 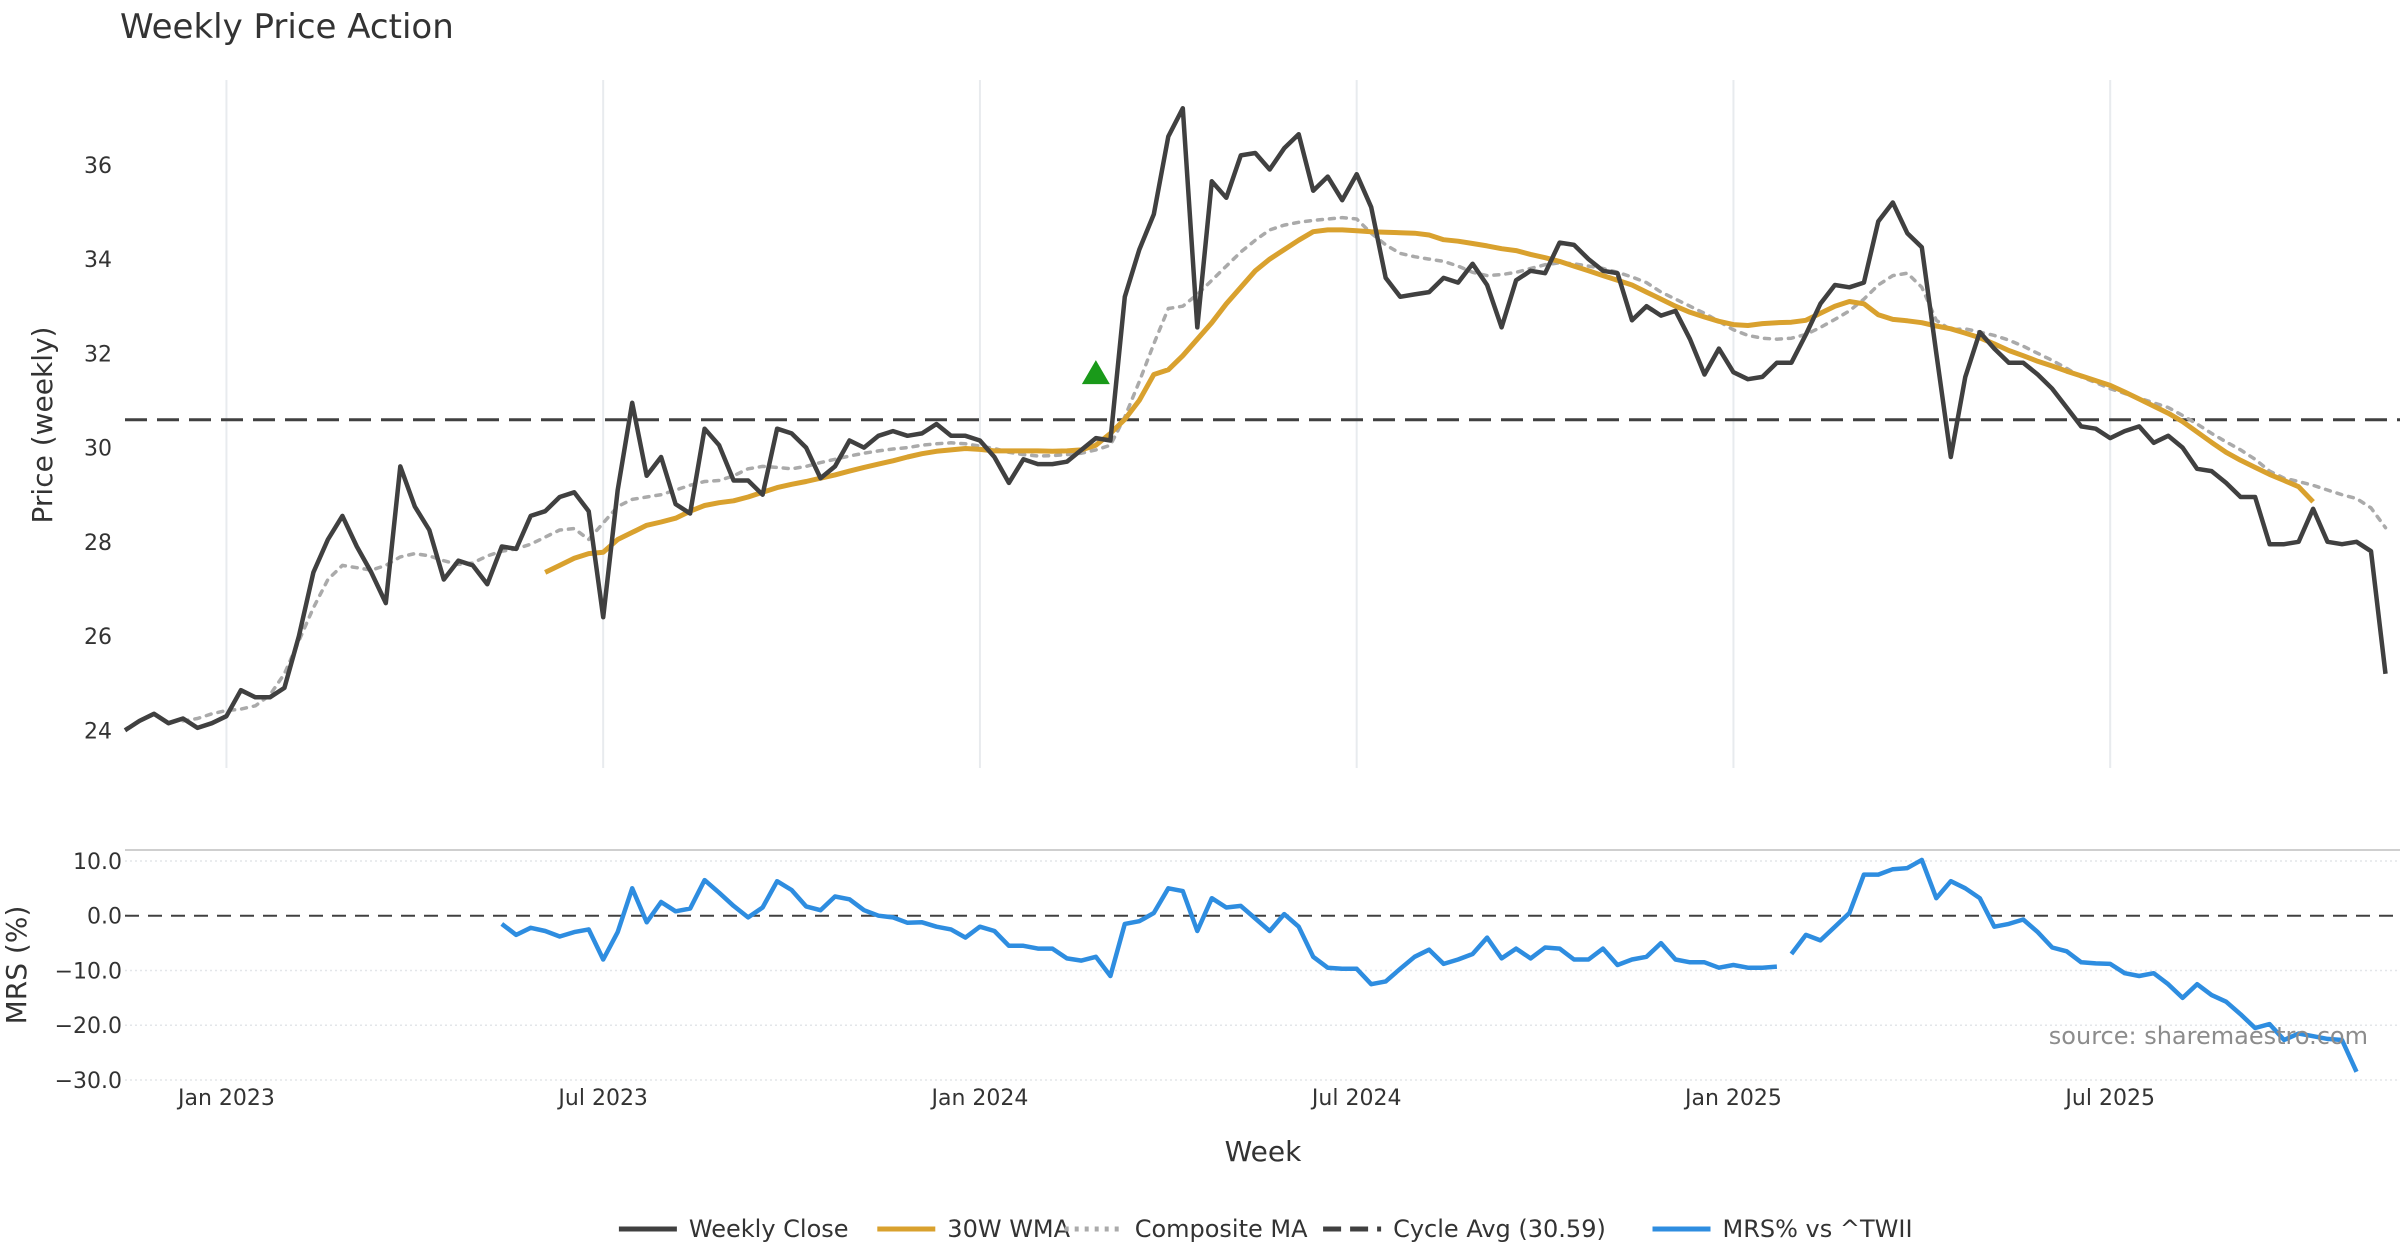 I want to click on mrs-series, so click(x=1429, y=965).